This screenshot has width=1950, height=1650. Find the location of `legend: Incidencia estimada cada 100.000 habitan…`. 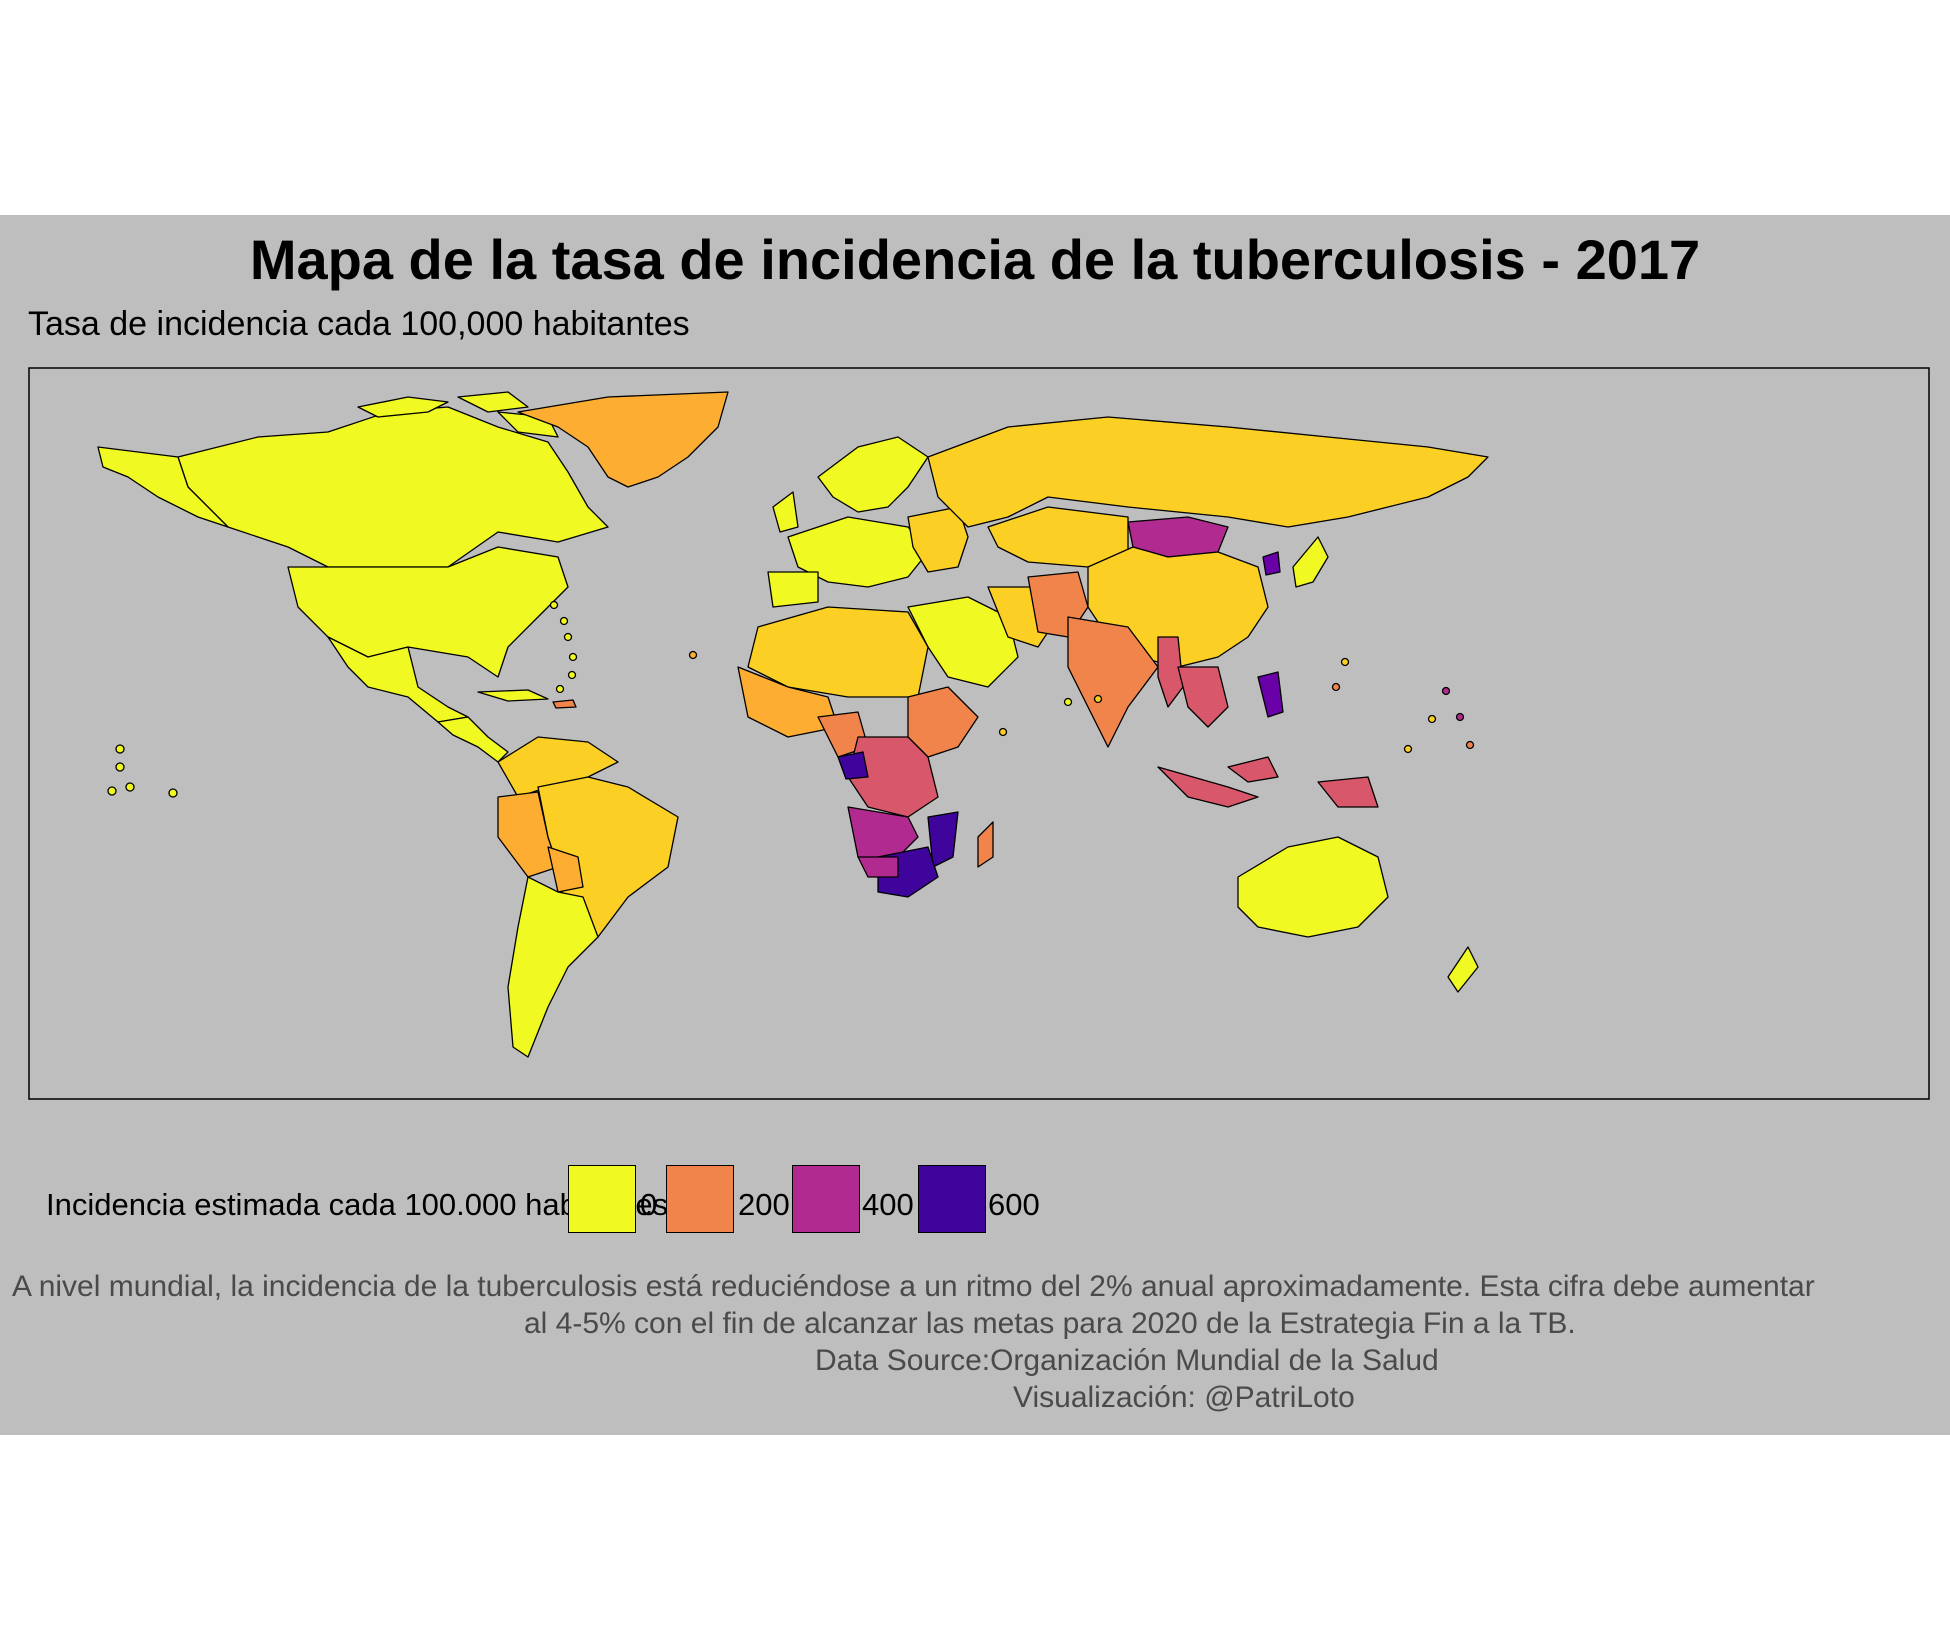

legend: Incidencia estimada cada 100.000 habitan… is located at coordinates (975, 1205).